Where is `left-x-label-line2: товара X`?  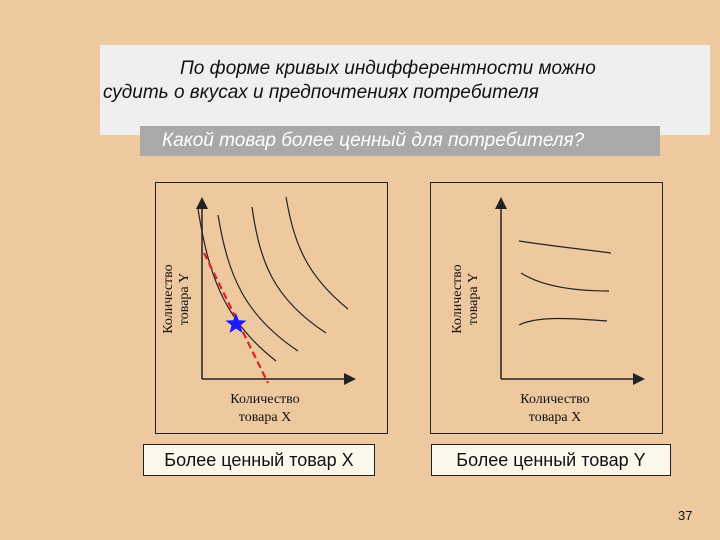 left-x-label-line2: товара X is located at coordinates (265, 417).